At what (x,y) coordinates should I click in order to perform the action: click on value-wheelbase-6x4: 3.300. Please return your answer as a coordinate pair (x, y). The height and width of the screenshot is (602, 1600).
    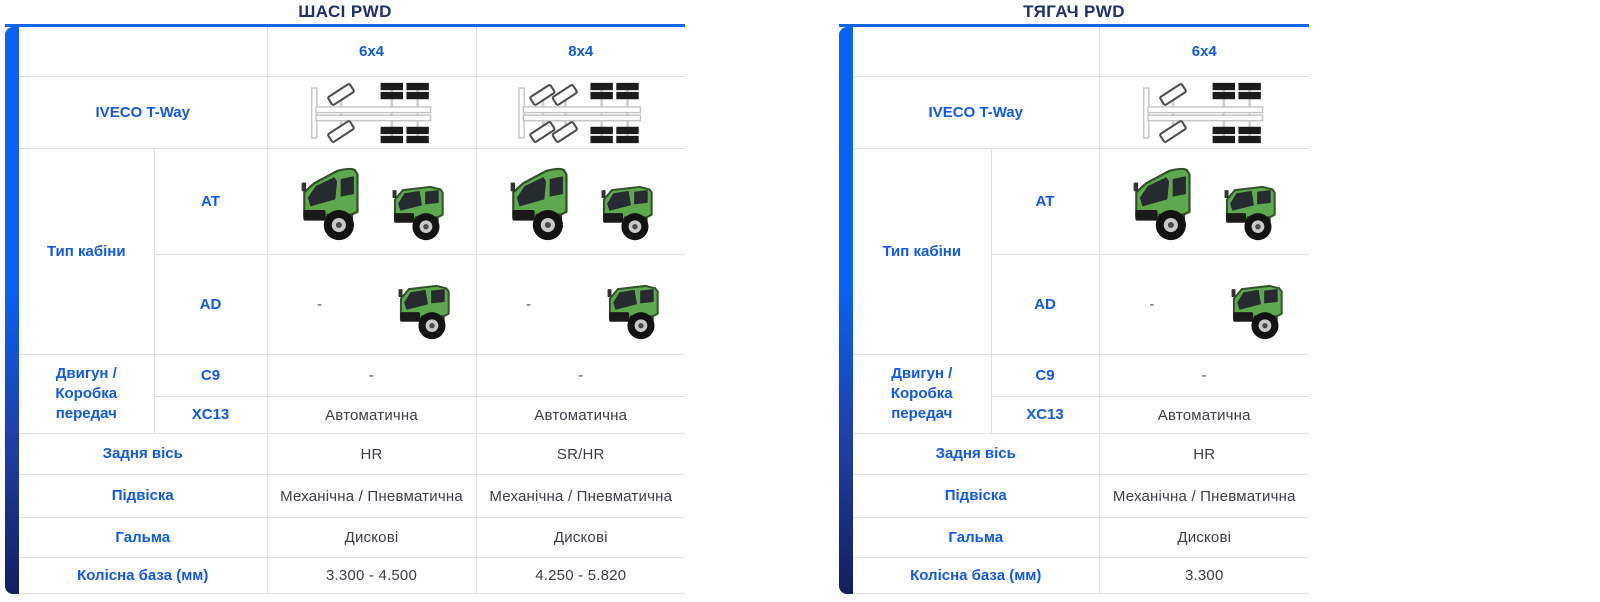
    Looking at the image, I should click on (1203, 575).